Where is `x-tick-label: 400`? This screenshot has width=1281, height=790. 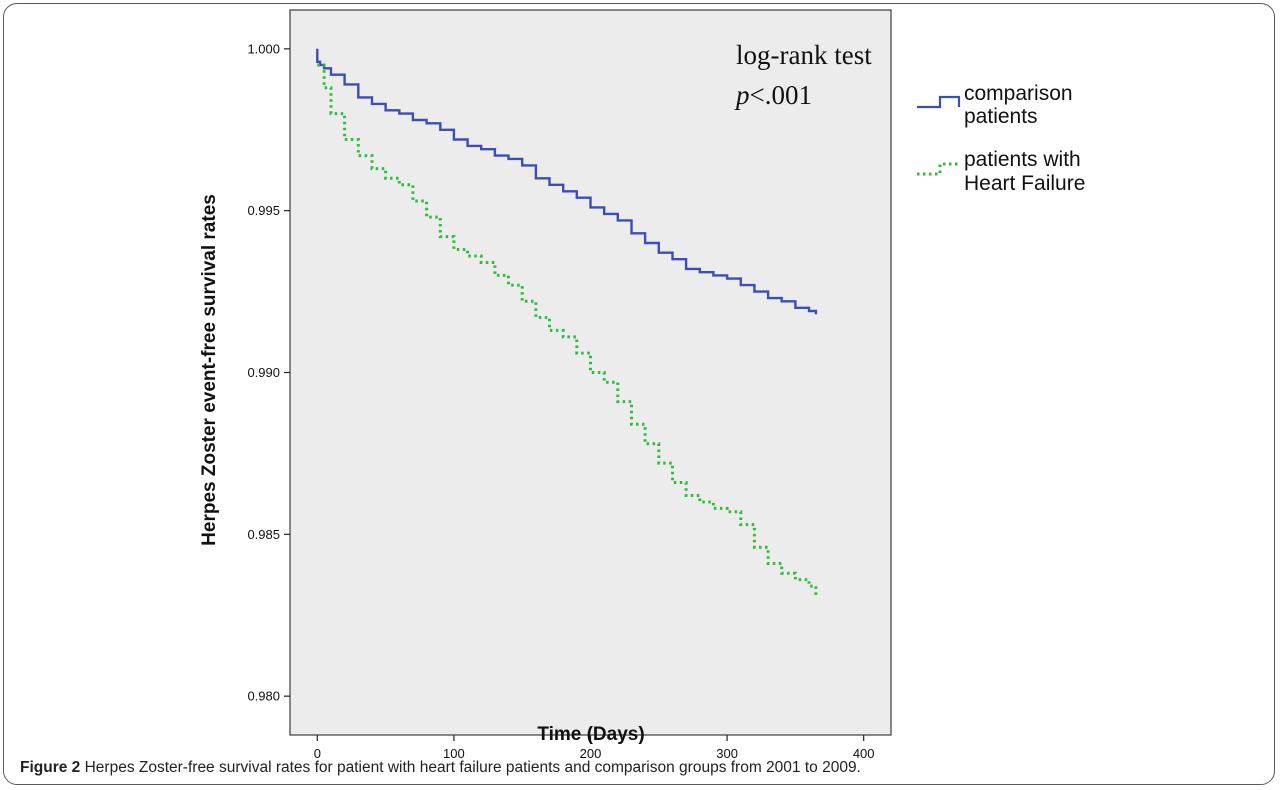 x-tick-label: 400 is located at coordinates (864, 753).